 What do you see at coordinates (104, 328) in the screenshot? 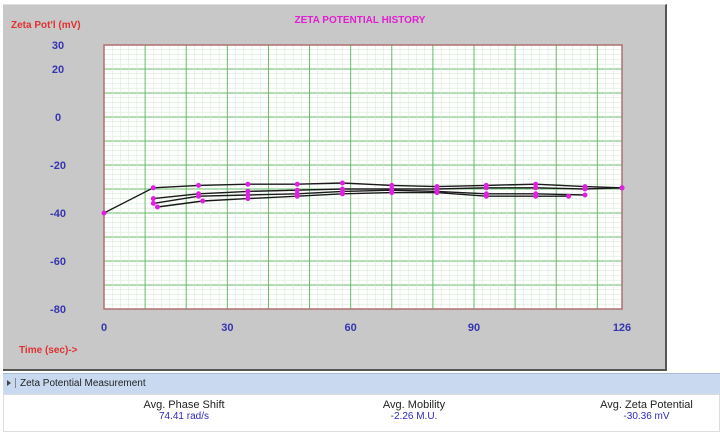
I see `x-tick-label: 0` at bounding box center [104, 328].